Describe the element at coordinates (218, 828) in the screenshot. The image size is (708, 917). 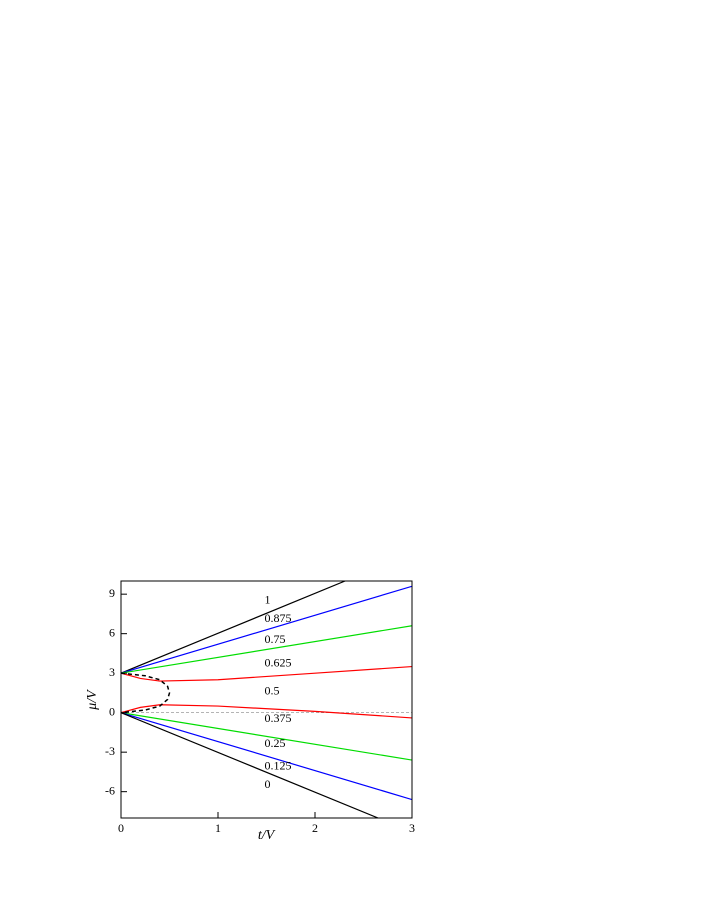
I see `x-tick-label: 1` at that location.